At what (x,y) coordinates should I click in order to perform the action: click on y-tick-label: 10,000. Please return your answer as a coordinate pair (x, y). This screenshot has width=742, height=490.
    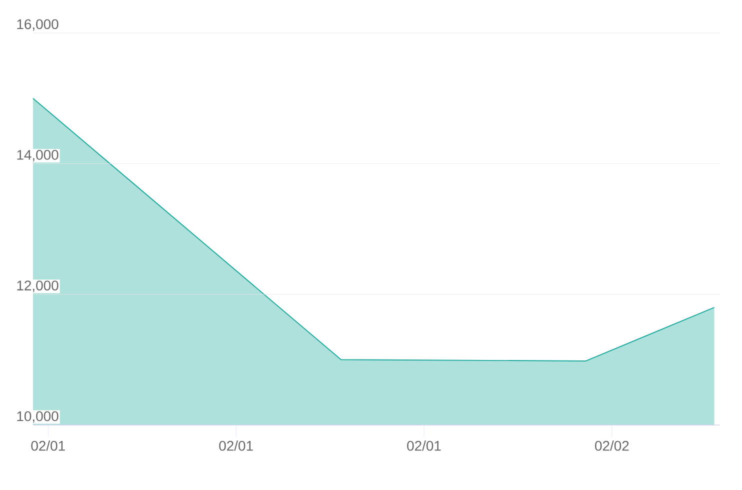
    Looking at the image, I should click on (37, 417).